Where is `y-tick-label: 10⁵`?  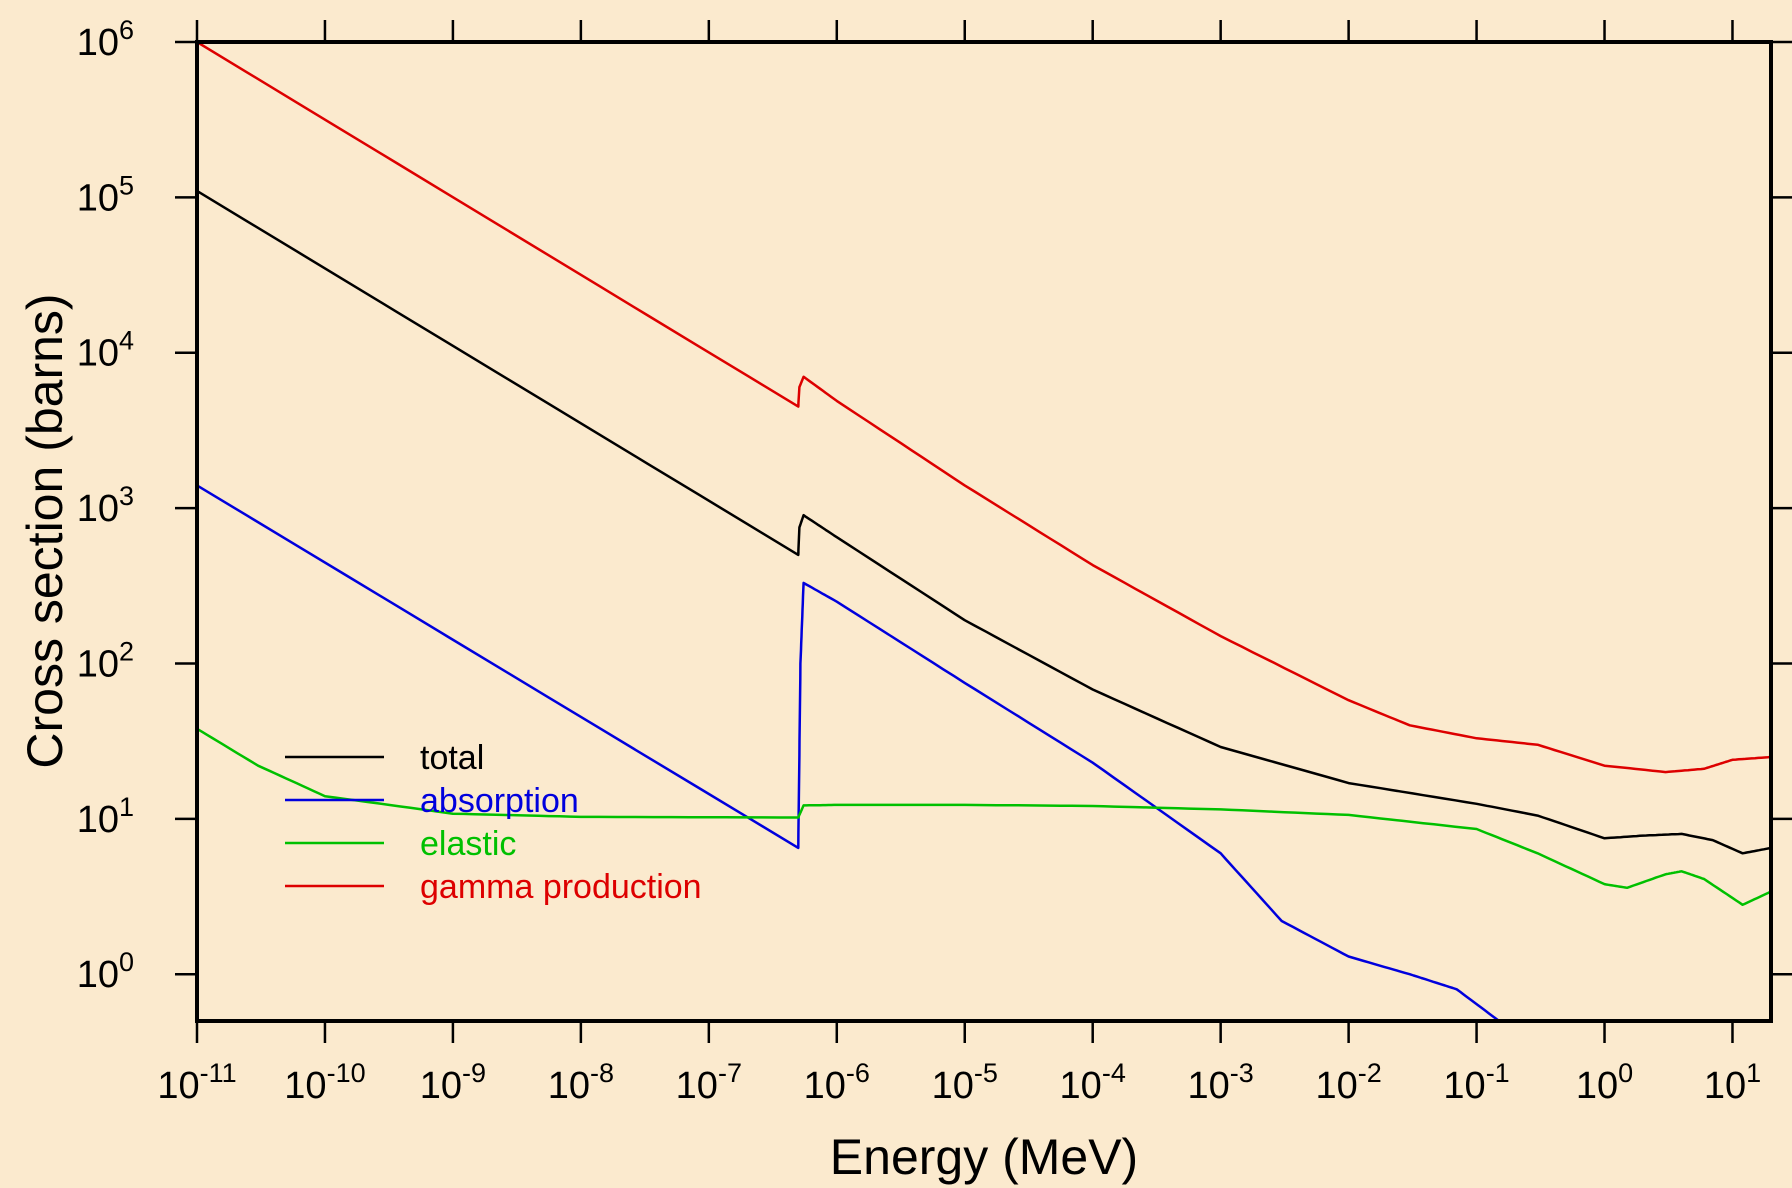 y-tick-label: 10⁵ is located at coordinates (105, 194).